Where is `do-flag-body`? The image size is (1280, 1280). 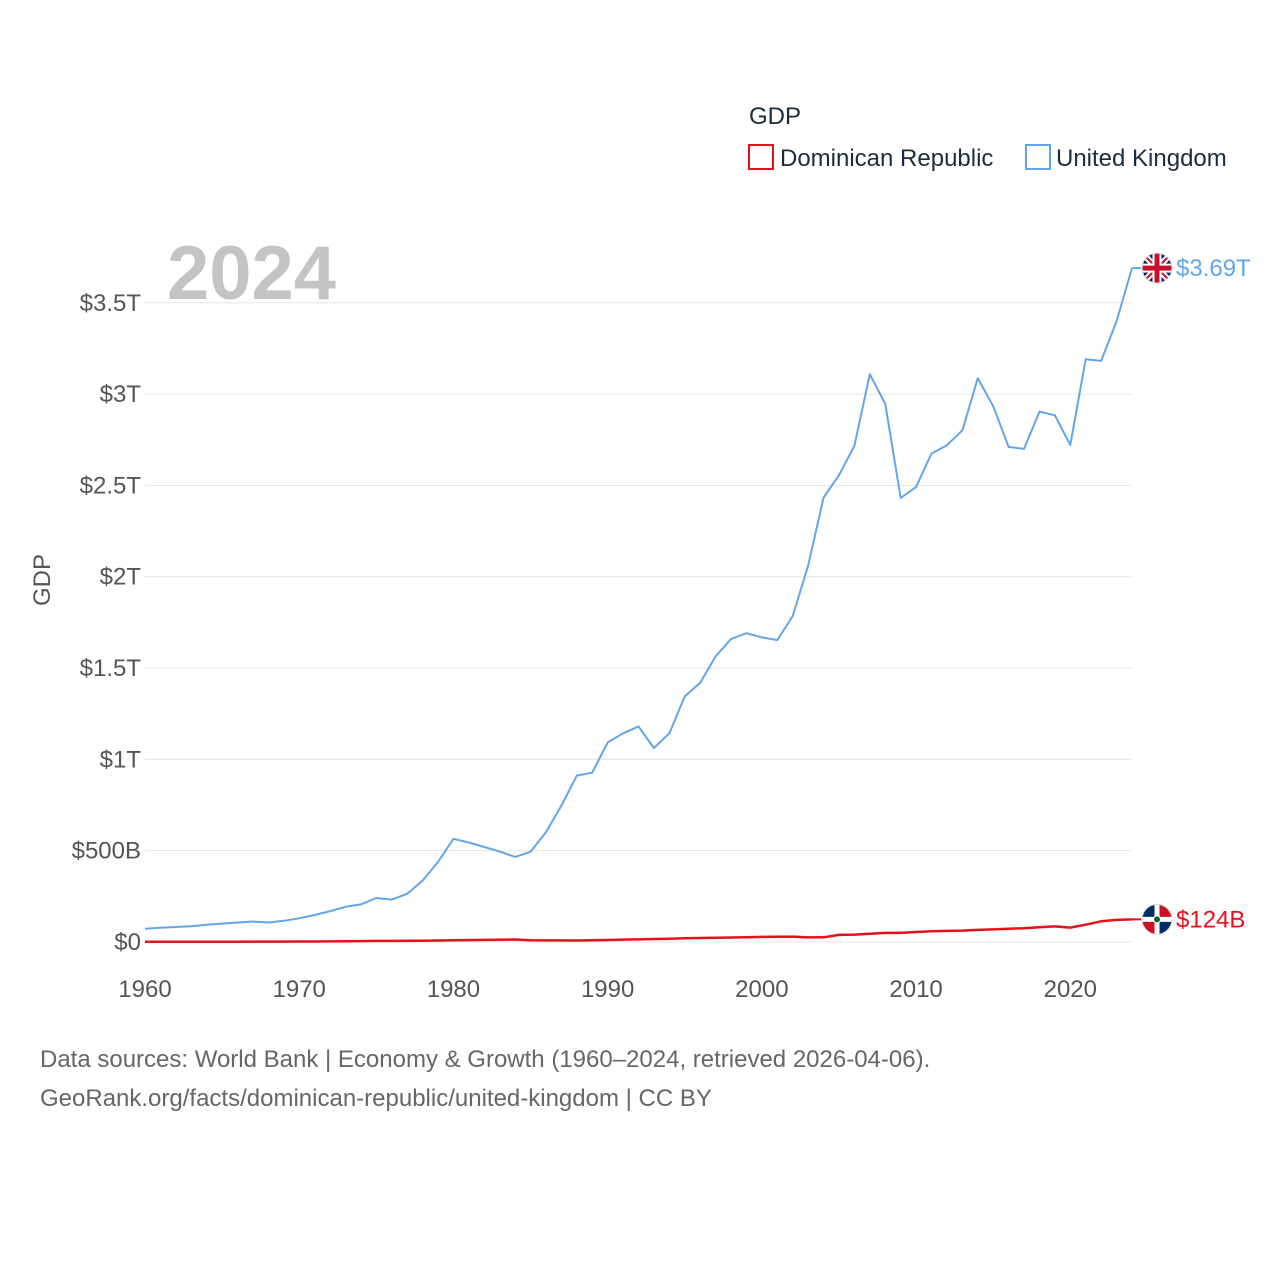
do-flag-body is located at coordinates (1157, 919).